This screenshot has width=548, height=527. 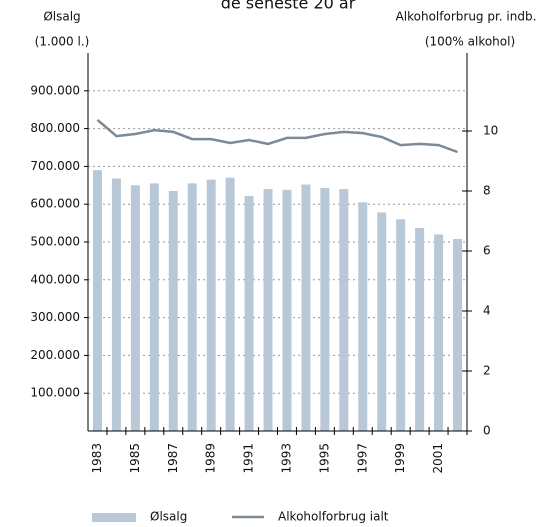 I want to click on x-tick-label: 1995, so click(x=324, y=458).